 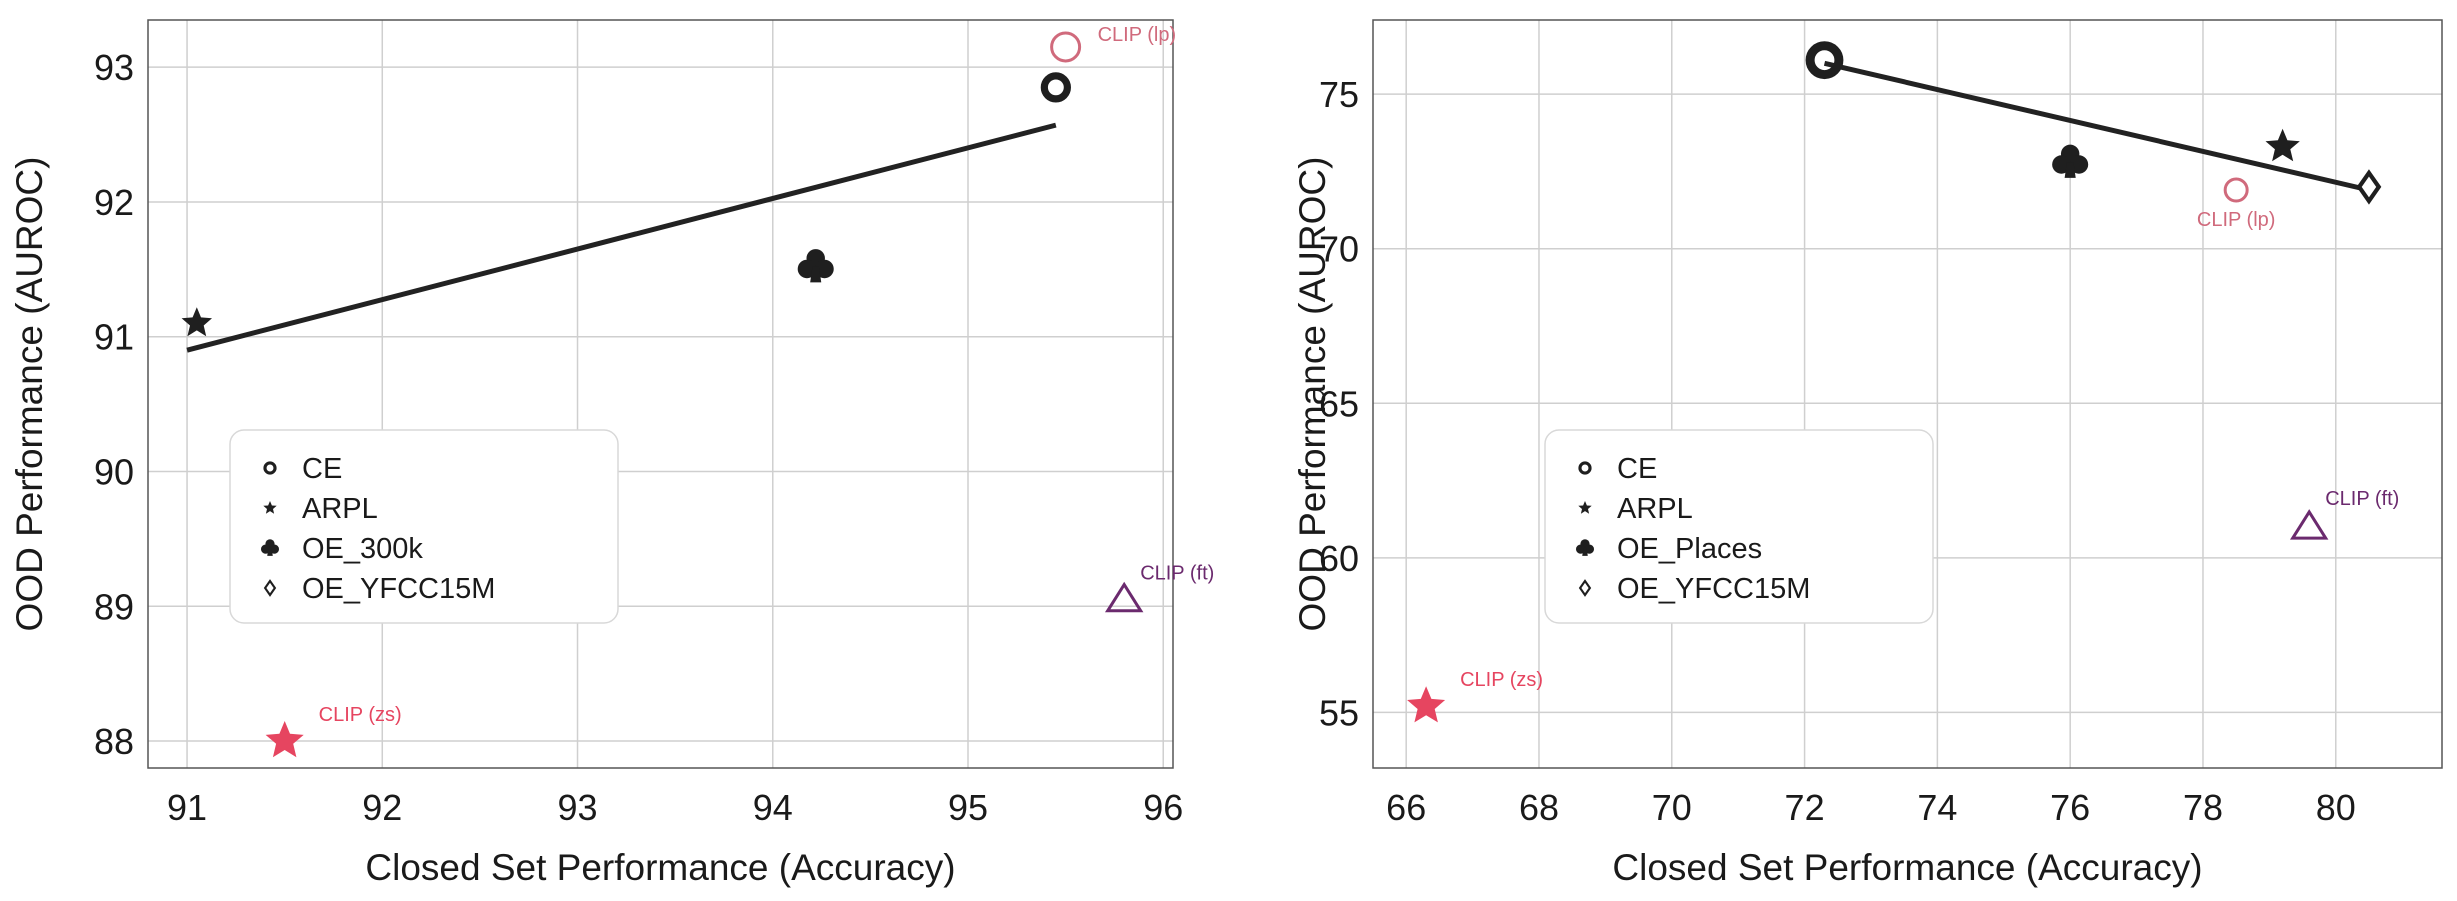 I want to click on y-tick-label: 90, so click(x=114, y=471).